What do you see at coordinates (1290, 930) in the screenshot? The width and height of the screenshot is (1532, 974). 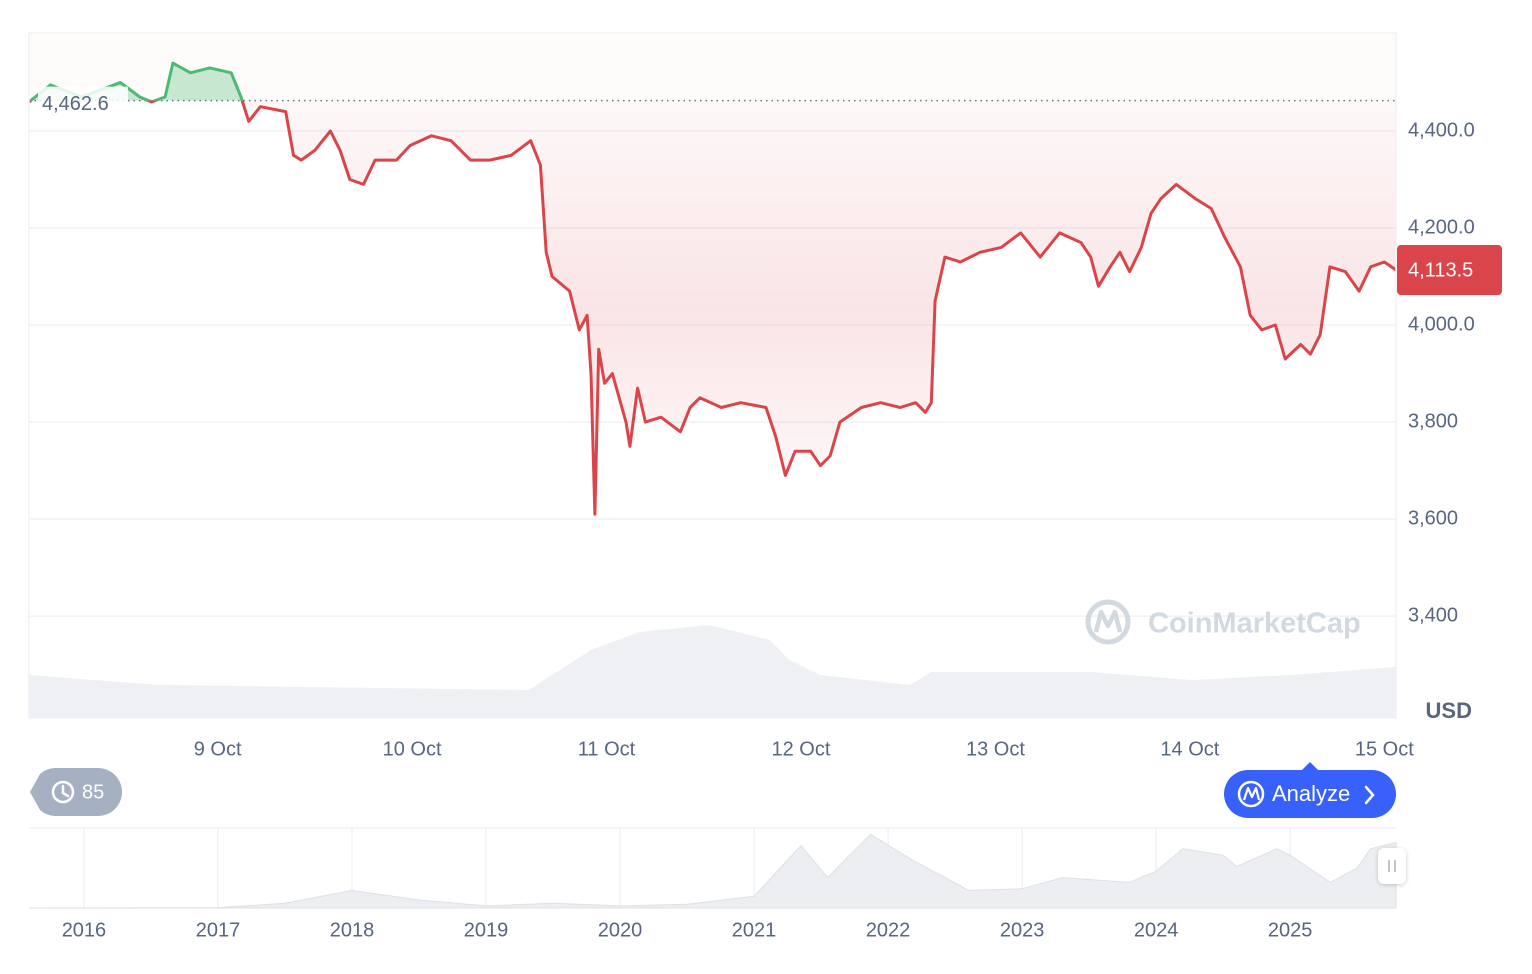 I see `x-tick-label: 2025` at bounding box center [1290, 930].